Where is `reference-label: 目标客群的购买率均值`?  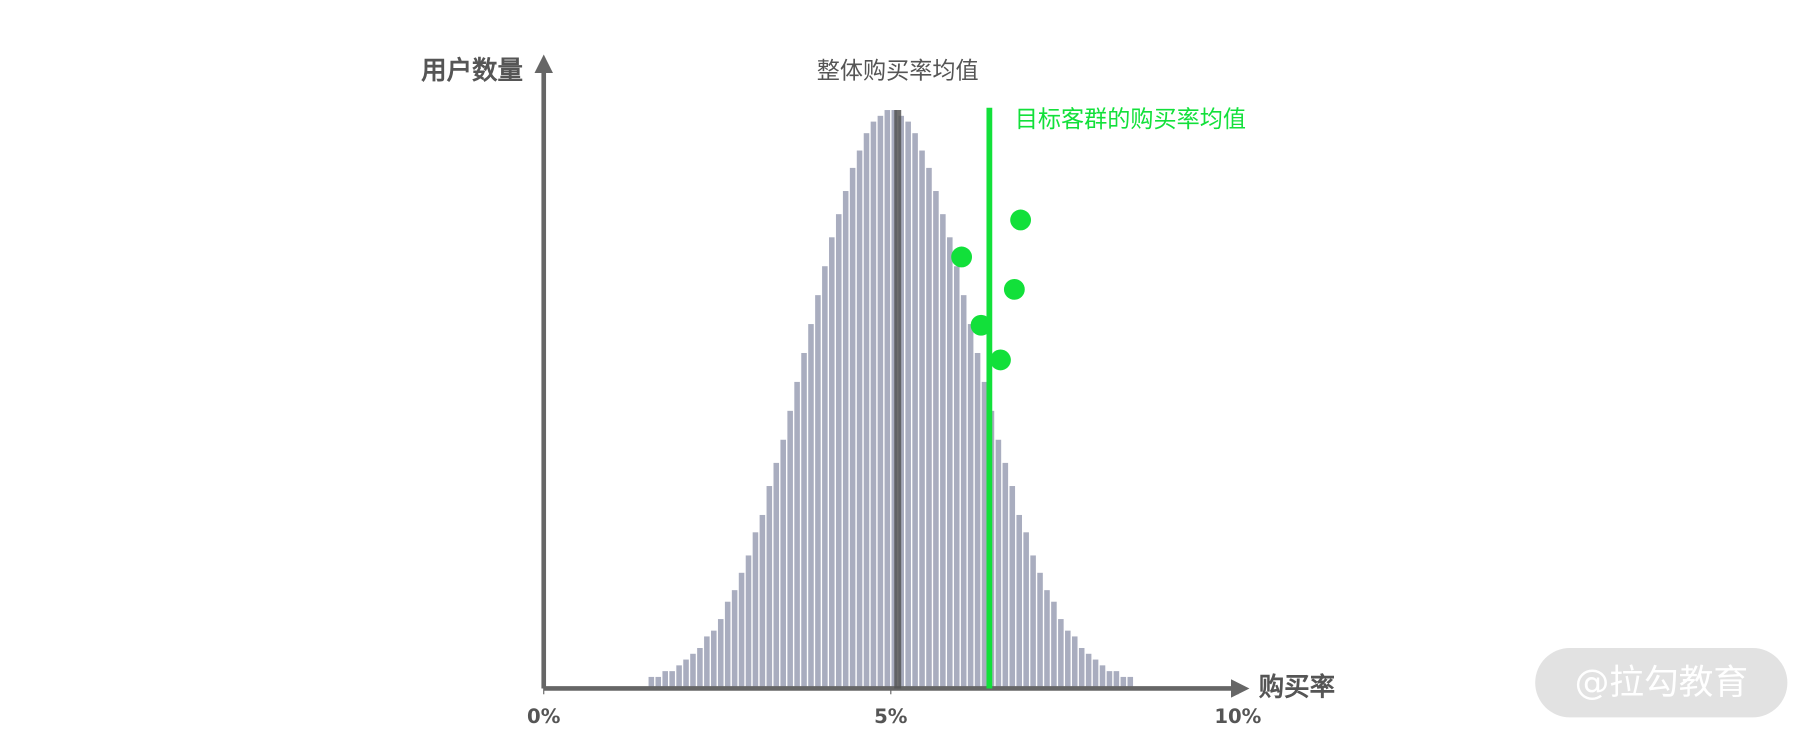
reference-label: 目标客群的购买率均值 is located at coordinates (1130, 120).